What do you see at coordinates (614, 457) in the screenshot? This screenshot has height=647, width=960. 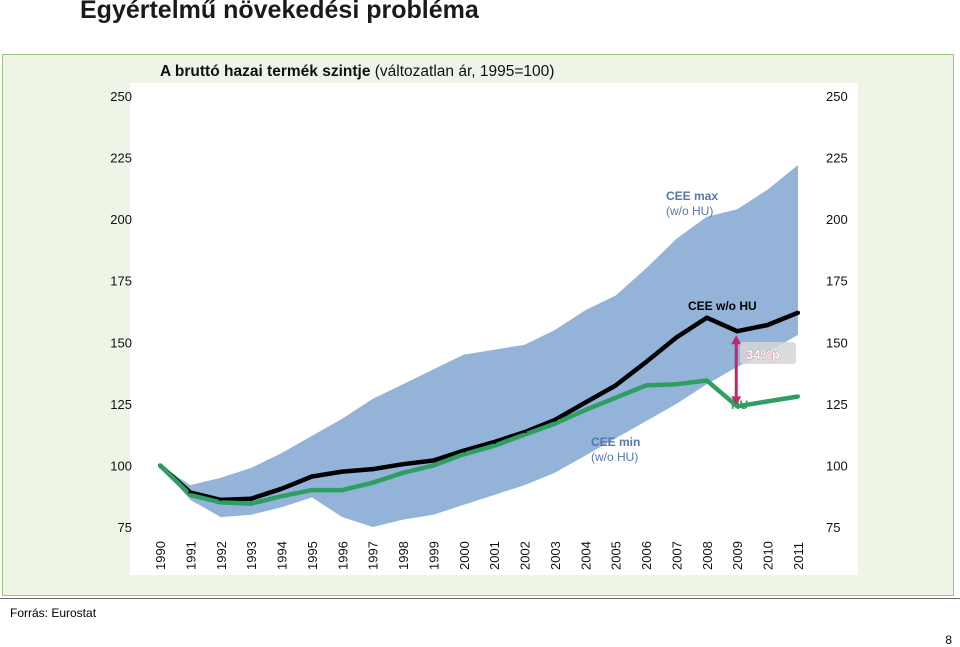 I see `annotation-cee-min-2: (w/o HU)` at bounding box center [614, 457].